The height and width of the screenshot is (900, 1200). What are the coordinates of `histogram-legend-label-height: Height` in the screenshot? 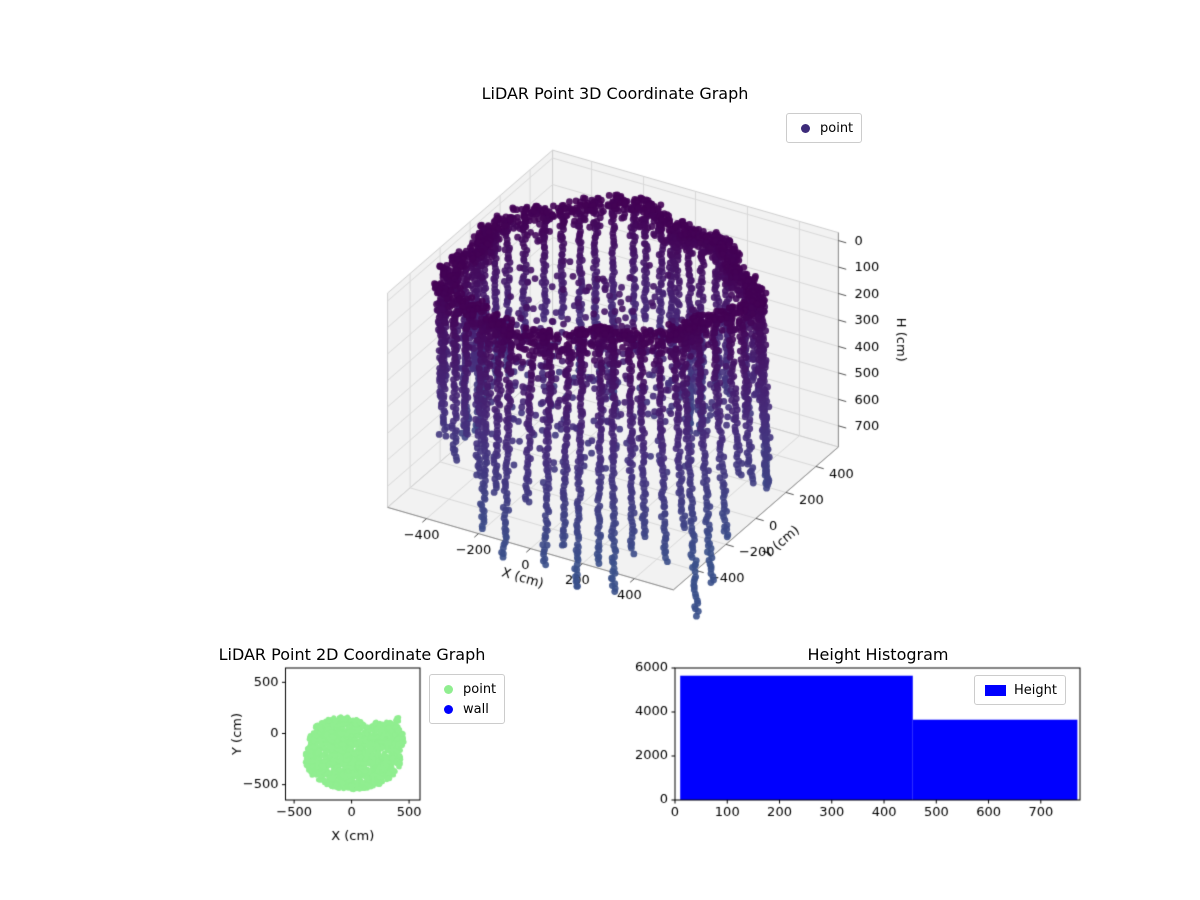 It's located at (1035, 690).